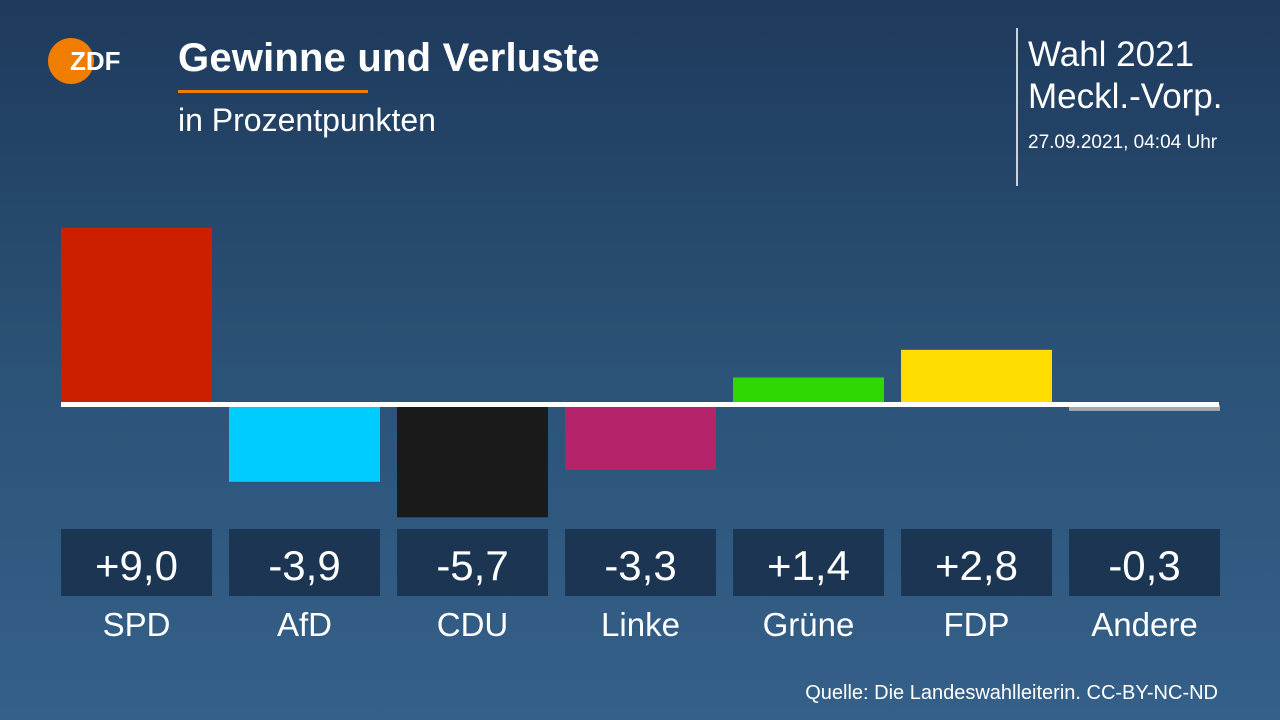  What do you see at coordinates (1111, 54) in the screenshot?
I see `election-line-1: Wahl 2021` at bounding box center [1111, 54].